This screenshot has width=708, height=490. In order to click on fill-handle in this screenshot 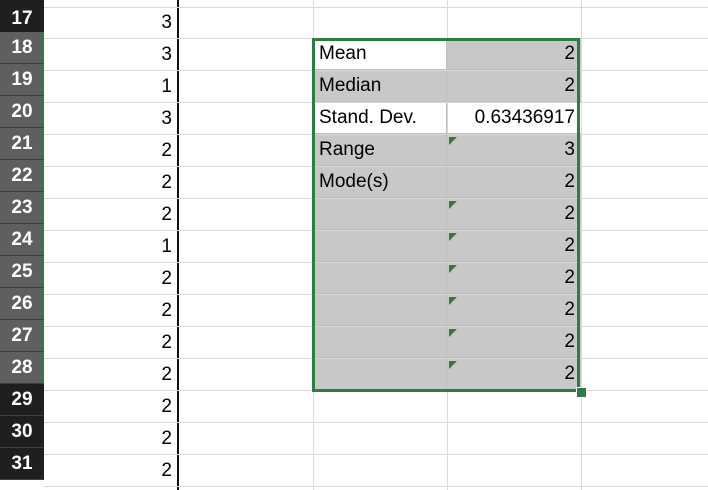, I will do `click(581, 392)`.